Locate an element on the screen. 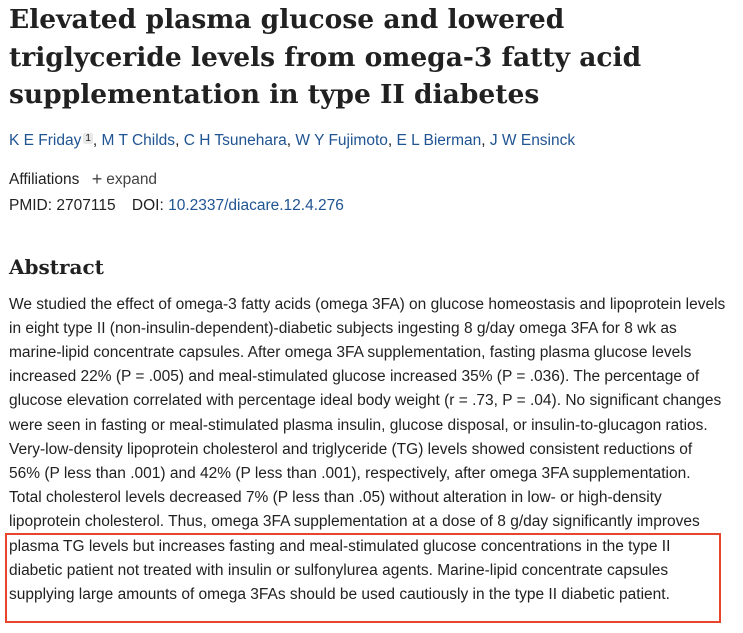  author-link: J W Ensinck is located at coordinates (532, 140).